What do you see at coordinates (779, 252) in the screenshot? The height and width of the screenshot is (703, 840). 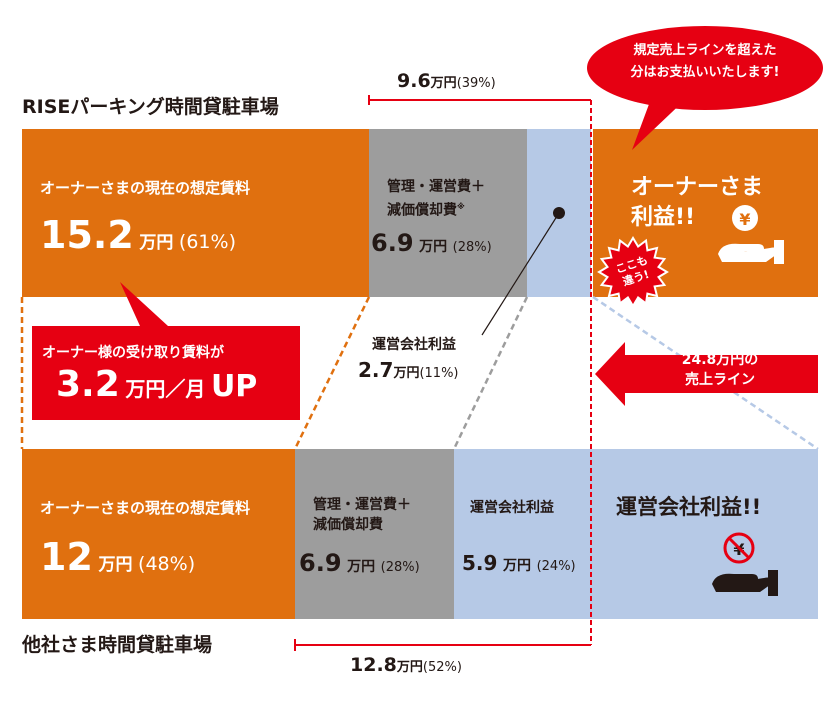 I see `hand-cuff-icon` at bounding box center [779, 252].